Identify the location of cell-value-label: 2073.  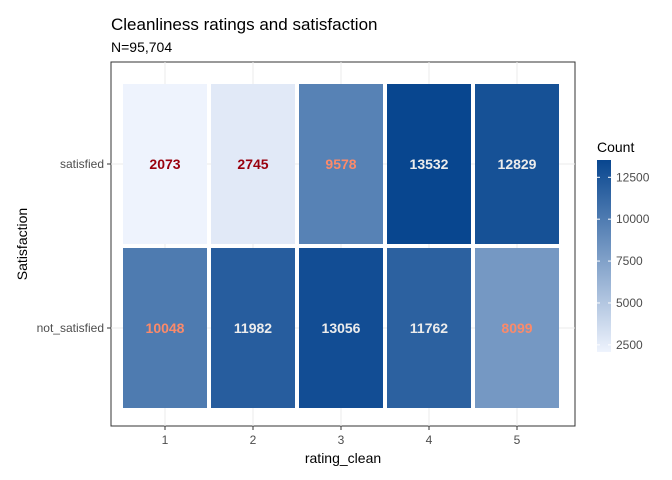
(164, 164).